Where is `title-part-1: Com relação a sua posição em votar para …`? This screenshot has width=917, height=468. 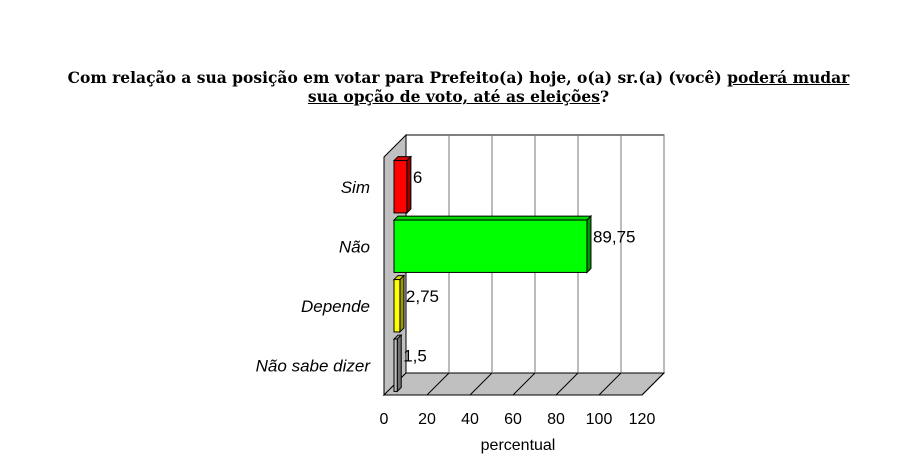
title-part-1: Com relação a sua posição em votar para … is located at coordinates (397, 77).